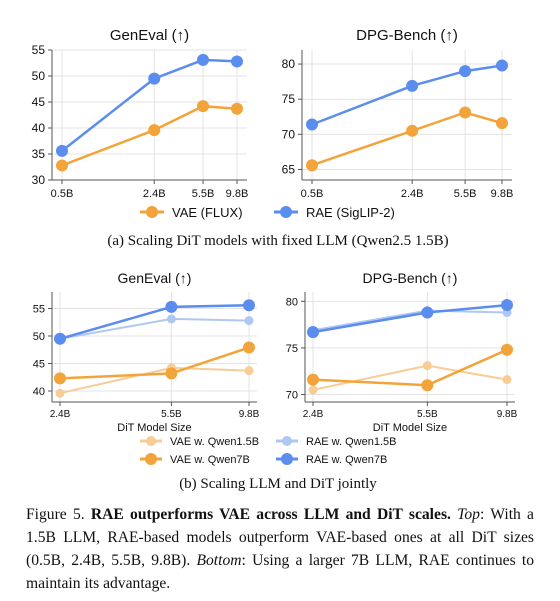 The height and width of the screenshot is (601, 560). I want to click on legend-label: RAE (SigLIP-2), so click(350, 212).